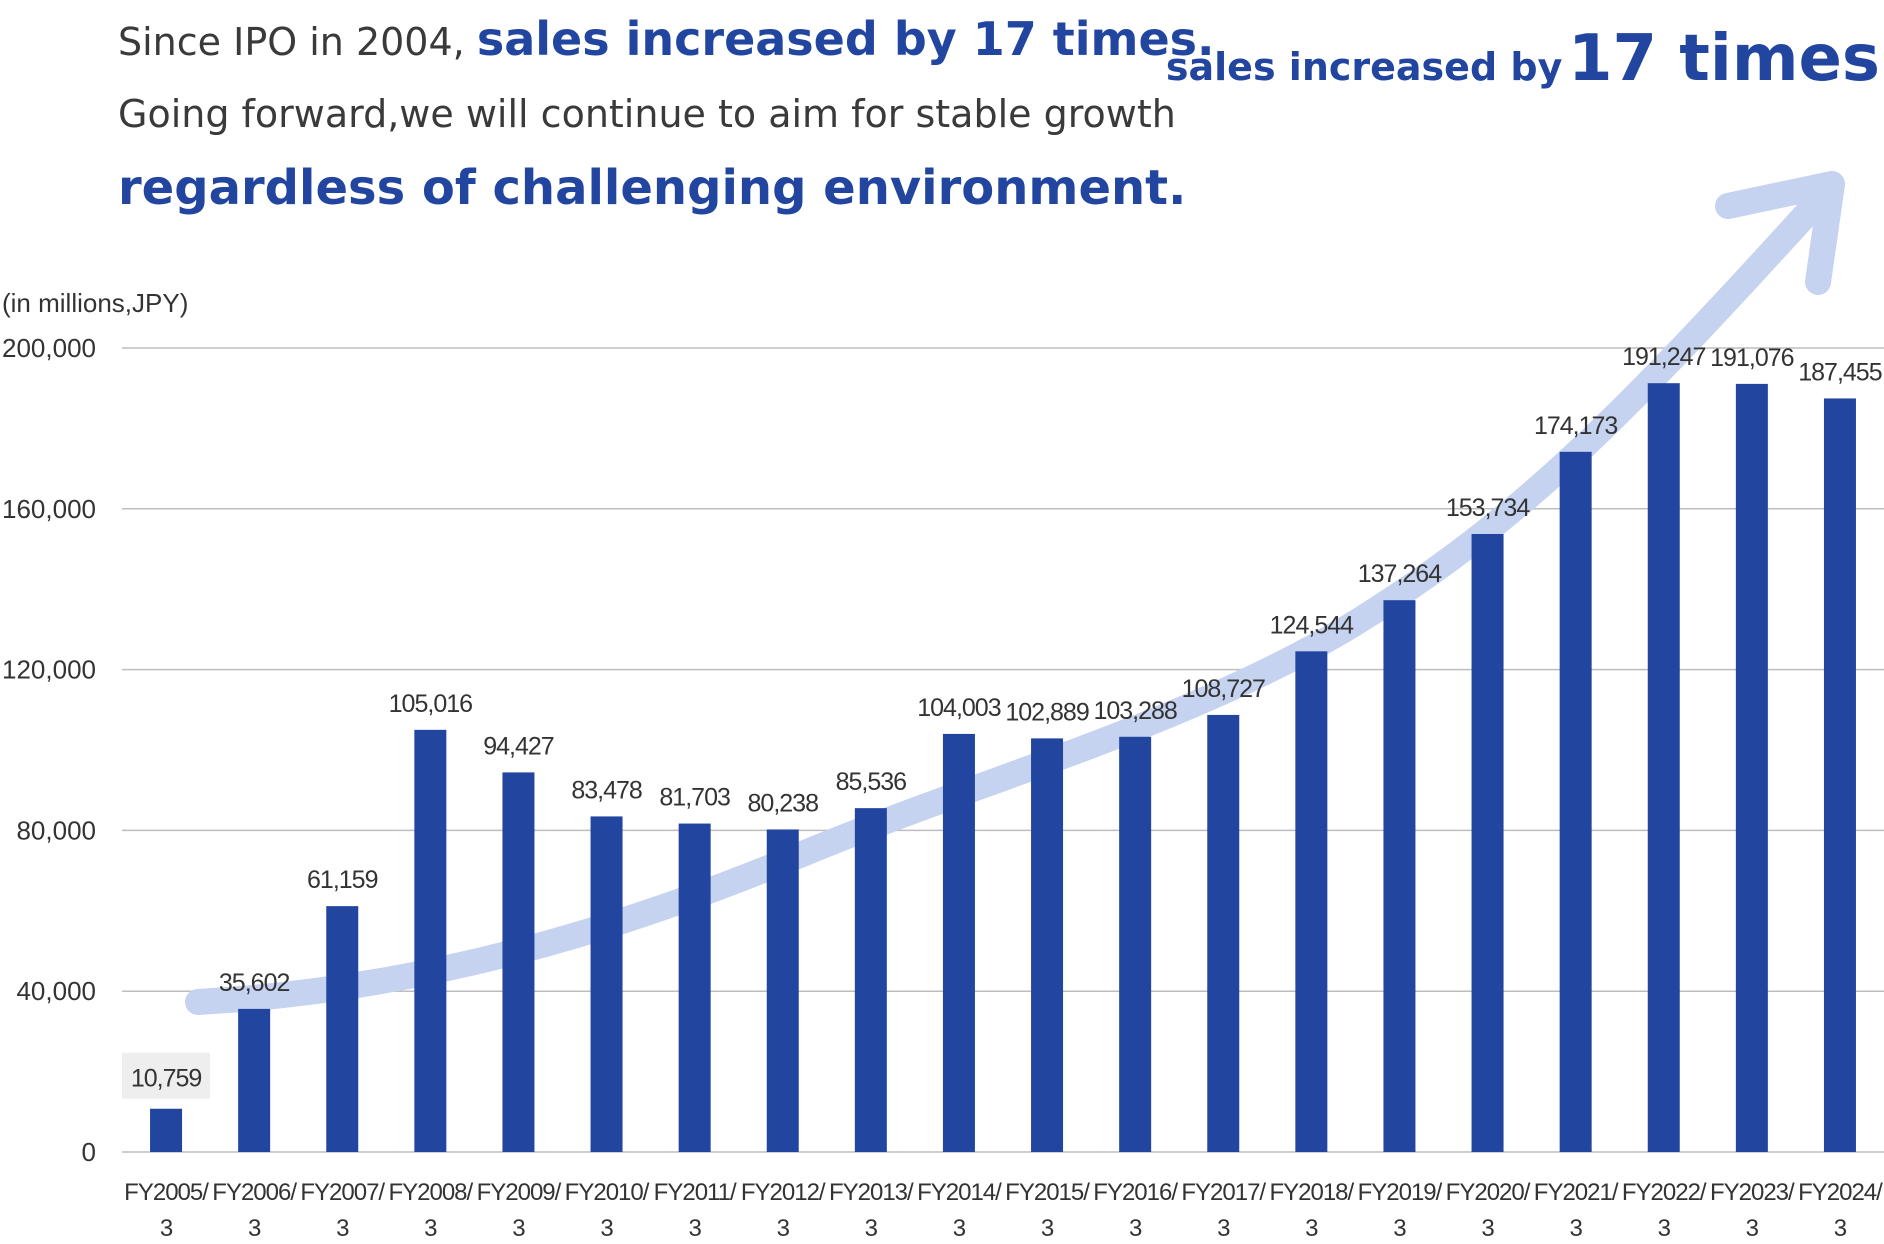  I want to click on growth-badge: sales increased by 17 times, so click(1523, 59).